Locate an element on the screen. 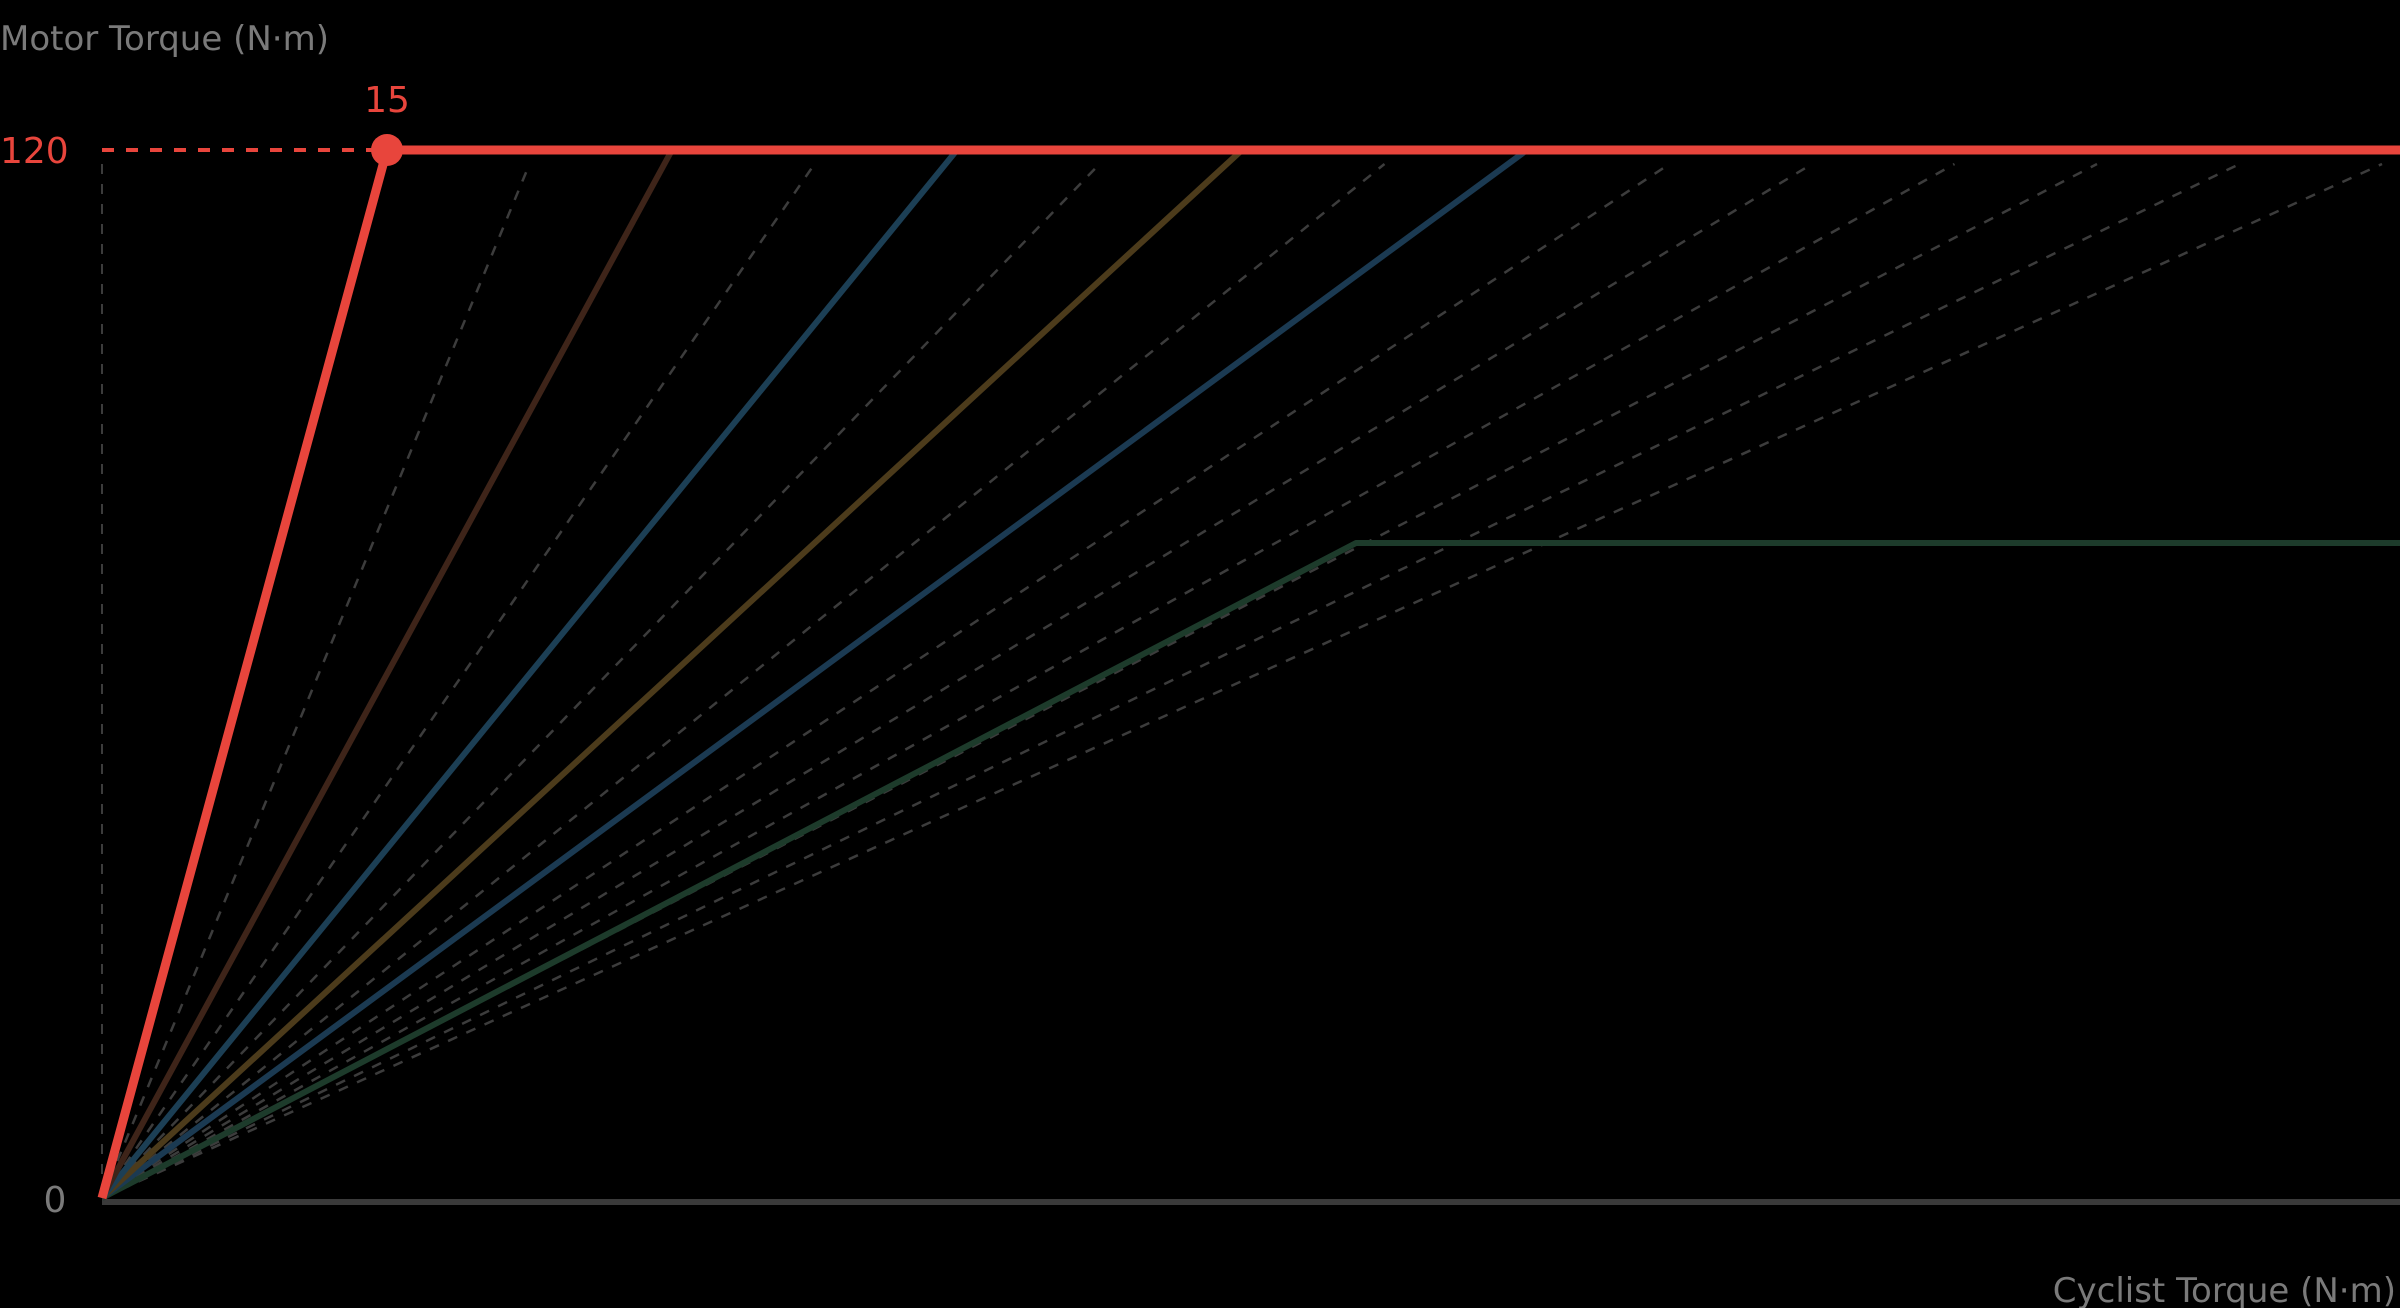 This screenshot has height=1308, width=2400. highlight-point is located at coordinates (387, 150).